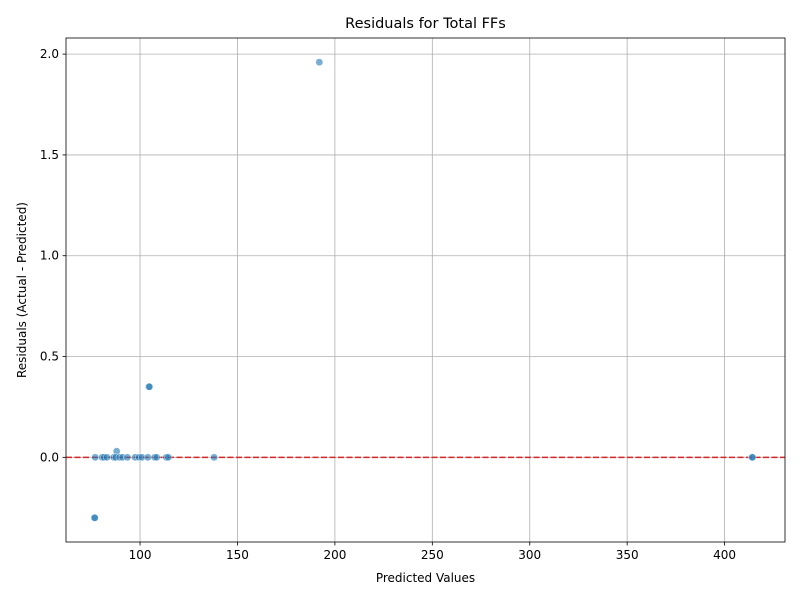  I want to click on x-axis-ticks: 100 150 200 250 300 350 400, so click(432, 552).